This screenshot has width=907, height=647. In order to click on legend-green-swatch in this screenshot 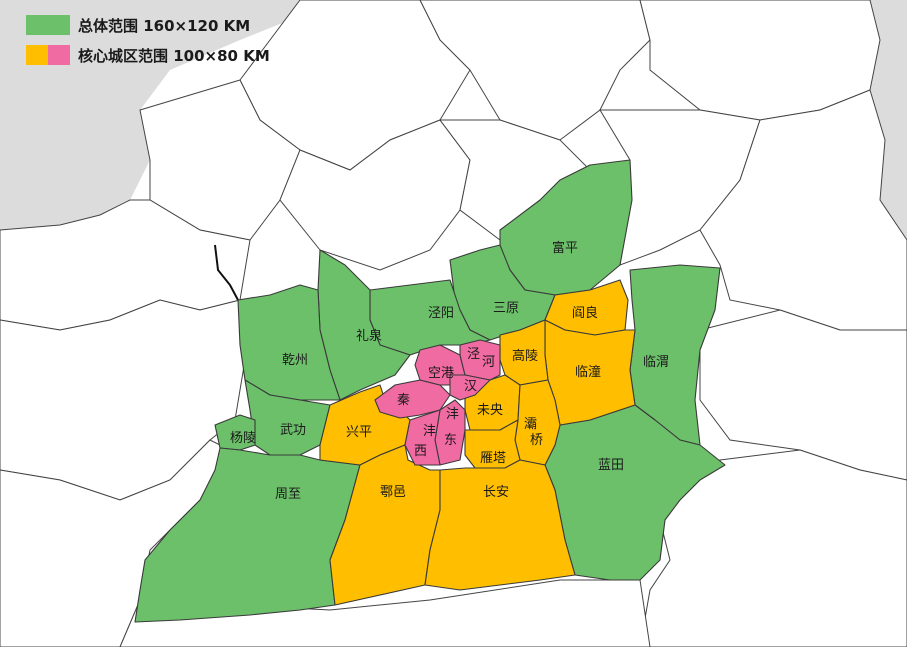, I will do `click(48, 25)`.